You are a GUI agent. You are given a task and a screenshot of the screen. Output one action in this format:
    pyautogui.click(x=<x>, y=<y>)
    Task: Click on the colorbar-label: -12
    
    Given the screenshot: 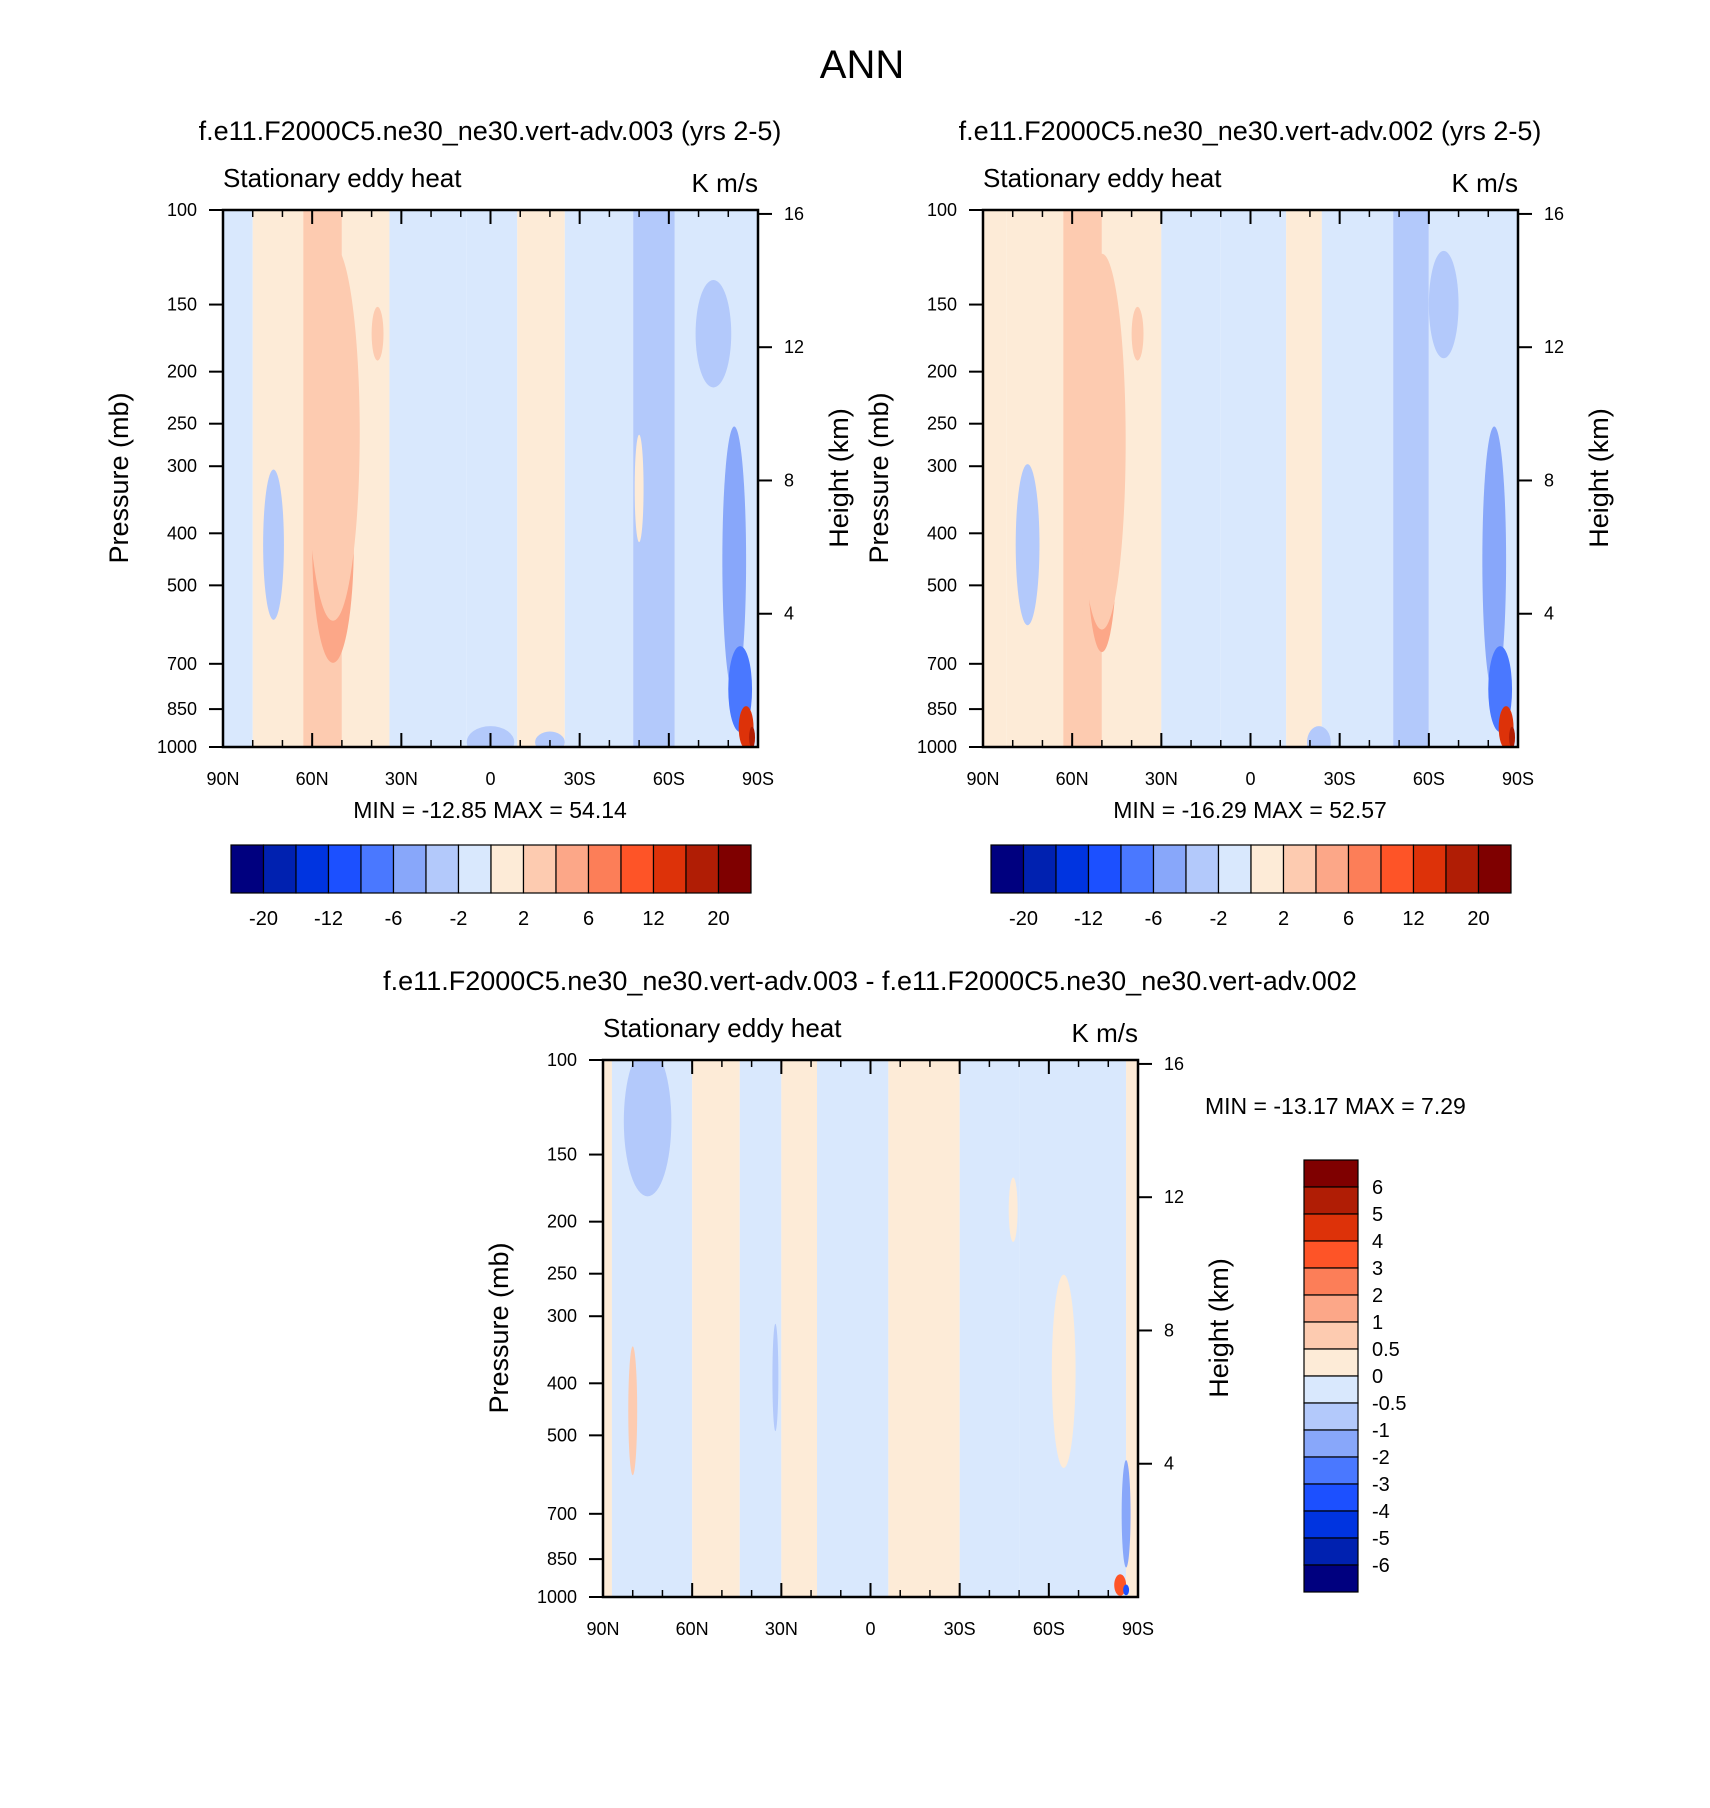 What is the action you would take?
    pyautogui.click(x=1088, y=919)
    